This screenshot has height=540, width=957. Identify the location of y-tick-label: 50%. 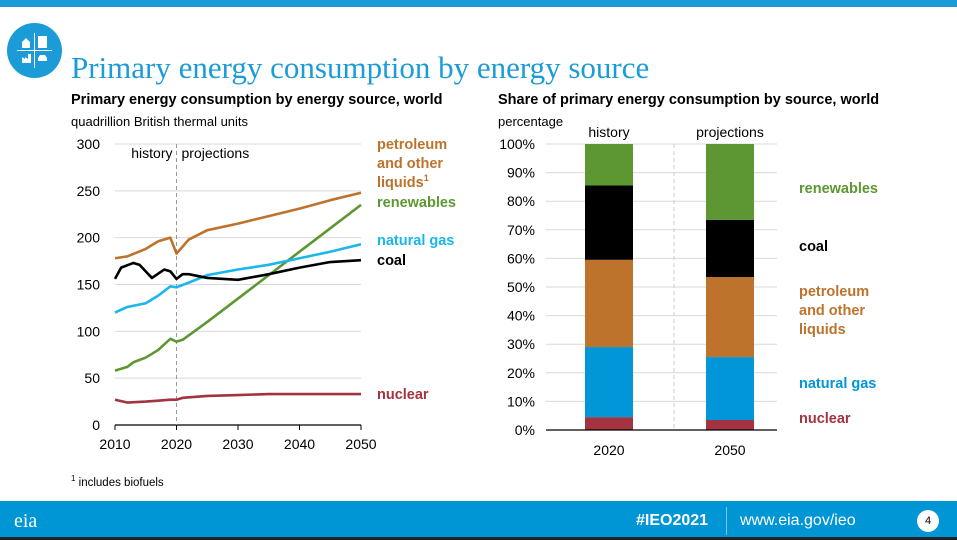
(521, 287).